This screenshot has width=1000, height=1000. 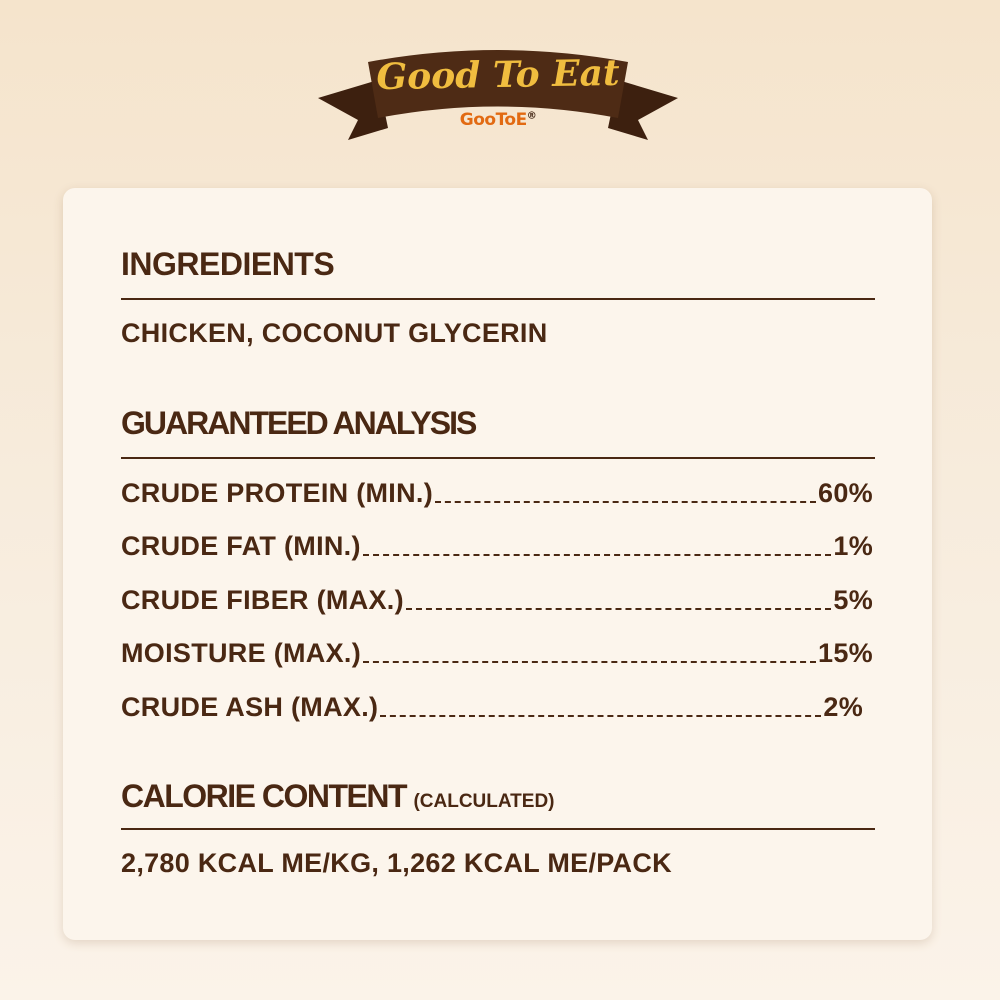 I want to click on ribbon-graphic, so click(x=498, y=95).